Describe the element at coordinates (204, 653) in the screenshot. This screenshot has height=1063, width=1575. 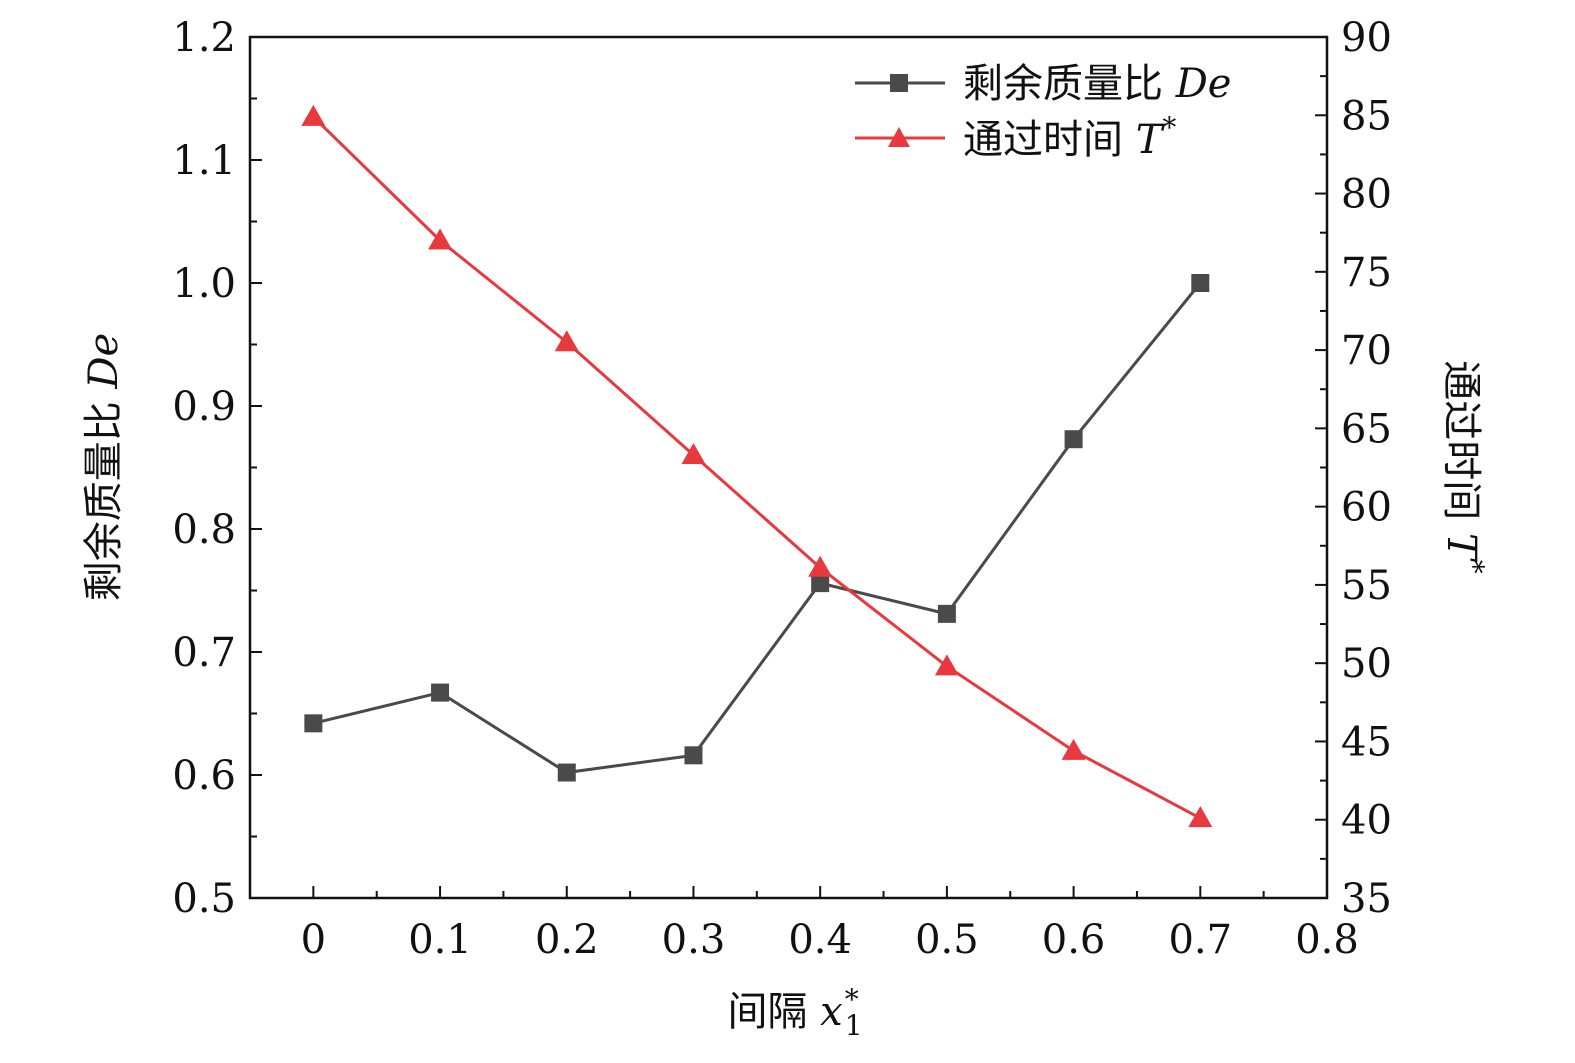
I see `y-left-tick-label: 0.7` at that location.